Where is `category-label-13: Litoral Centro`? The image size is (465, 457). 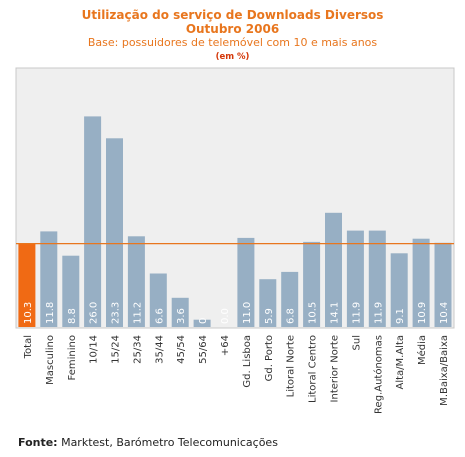
category-label-13: Litoral Centro is located at coordinates (313, 369).